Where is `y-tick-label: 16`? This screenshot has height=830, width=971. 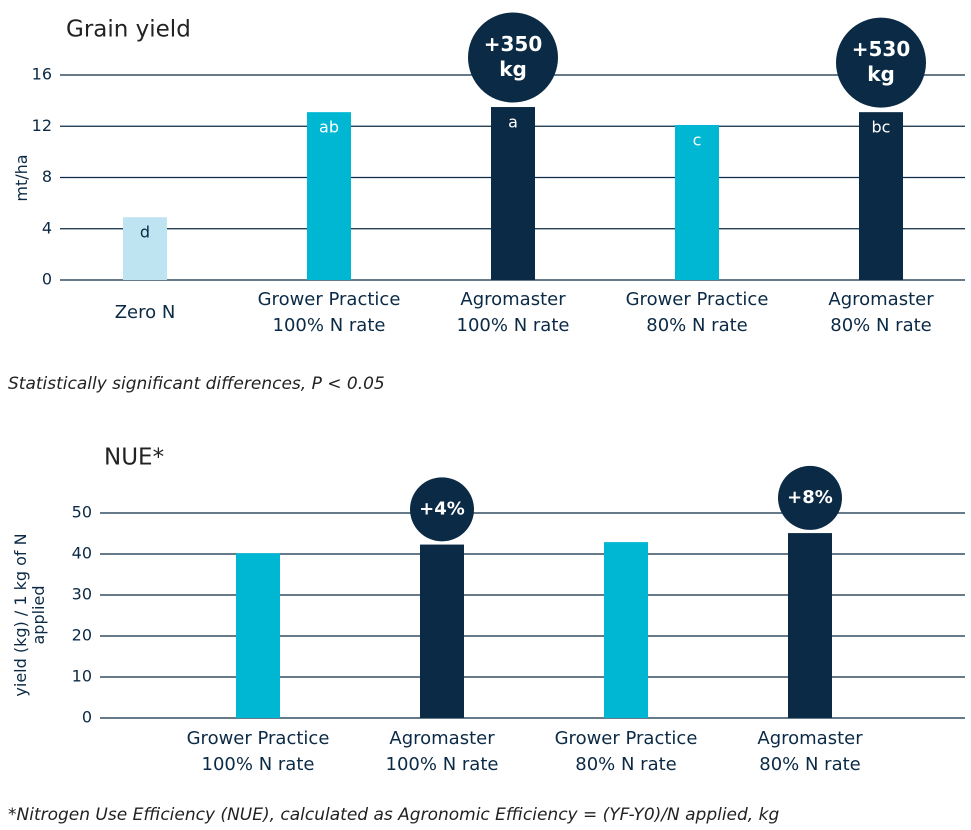
y-tick-label: 16 is located at coordinates (42, 74).